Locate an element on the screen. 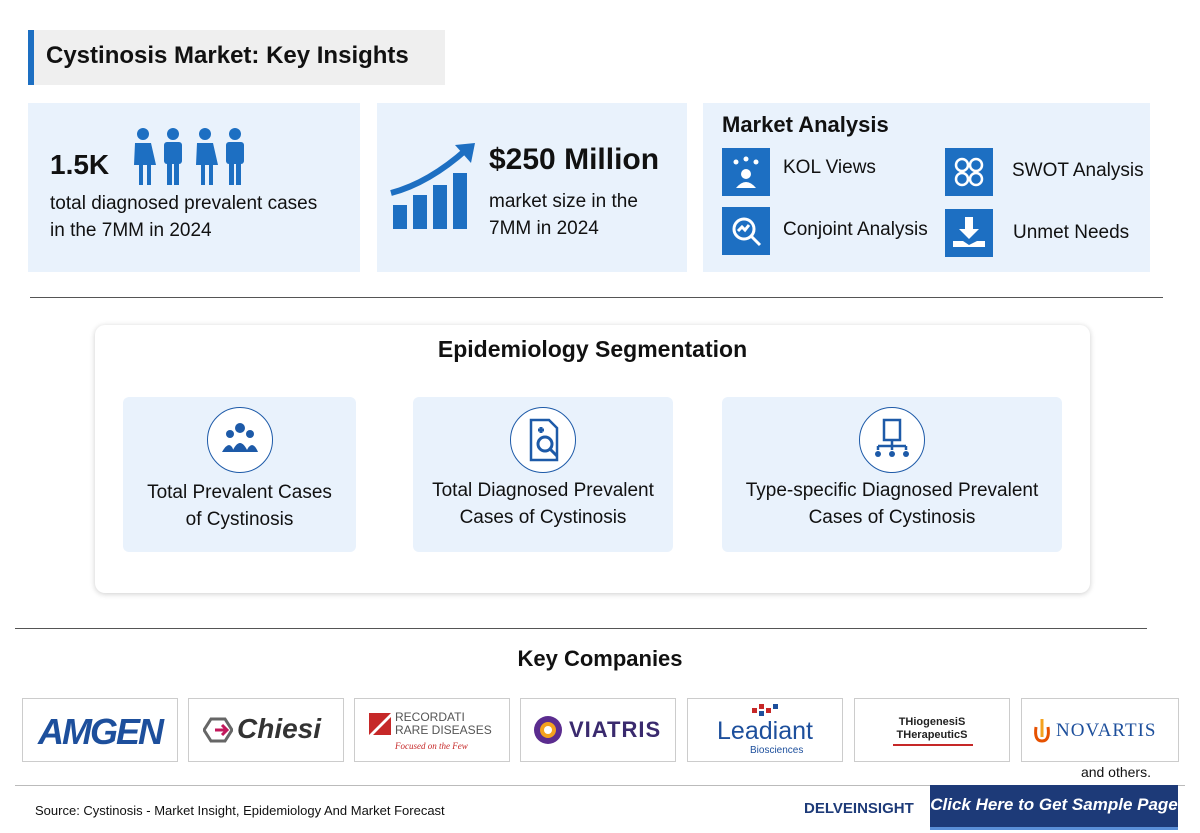 This screenshot has height=833, width=1200. analysis-item: SWOT Analysis is located at coordinates (1078, 170).